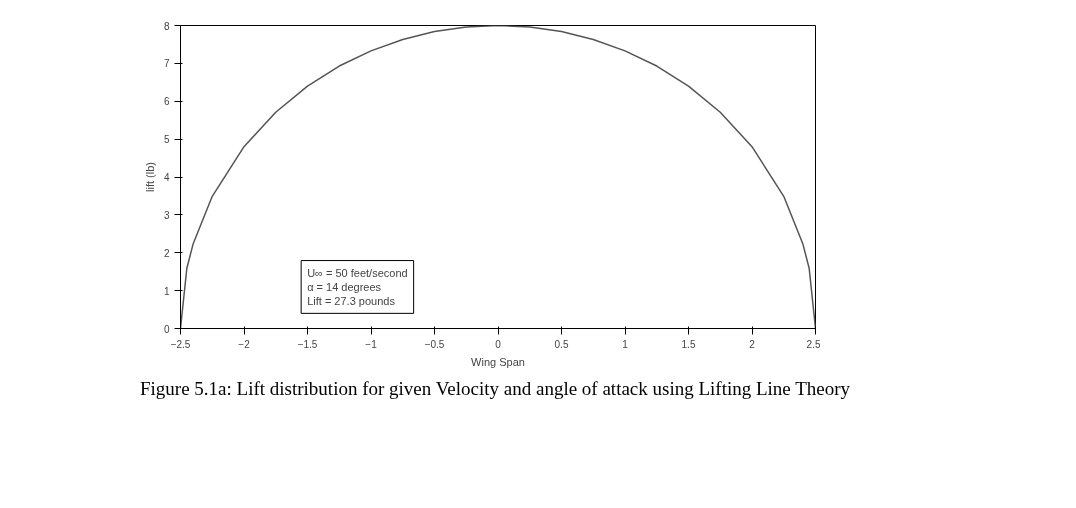 This screenshot has width=1076, height=508. What do you see at coordinates (166, 177) in the screenshot?
I see `y-tick-label: 4` at bounding box center [166, 177].